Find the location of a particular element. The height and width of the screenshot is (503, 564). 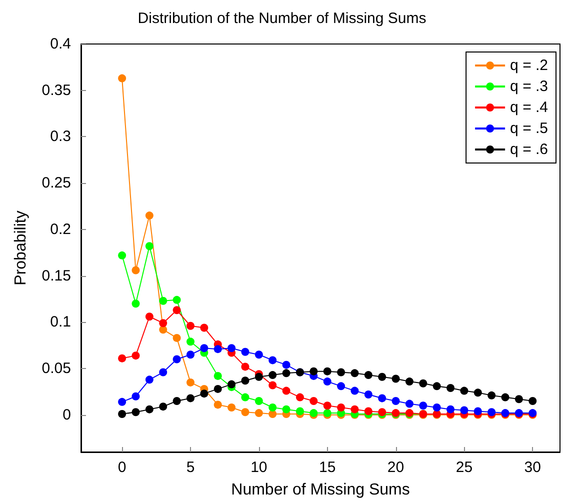

y-tick-label: 0.4 is located at coordinates (60, 44).